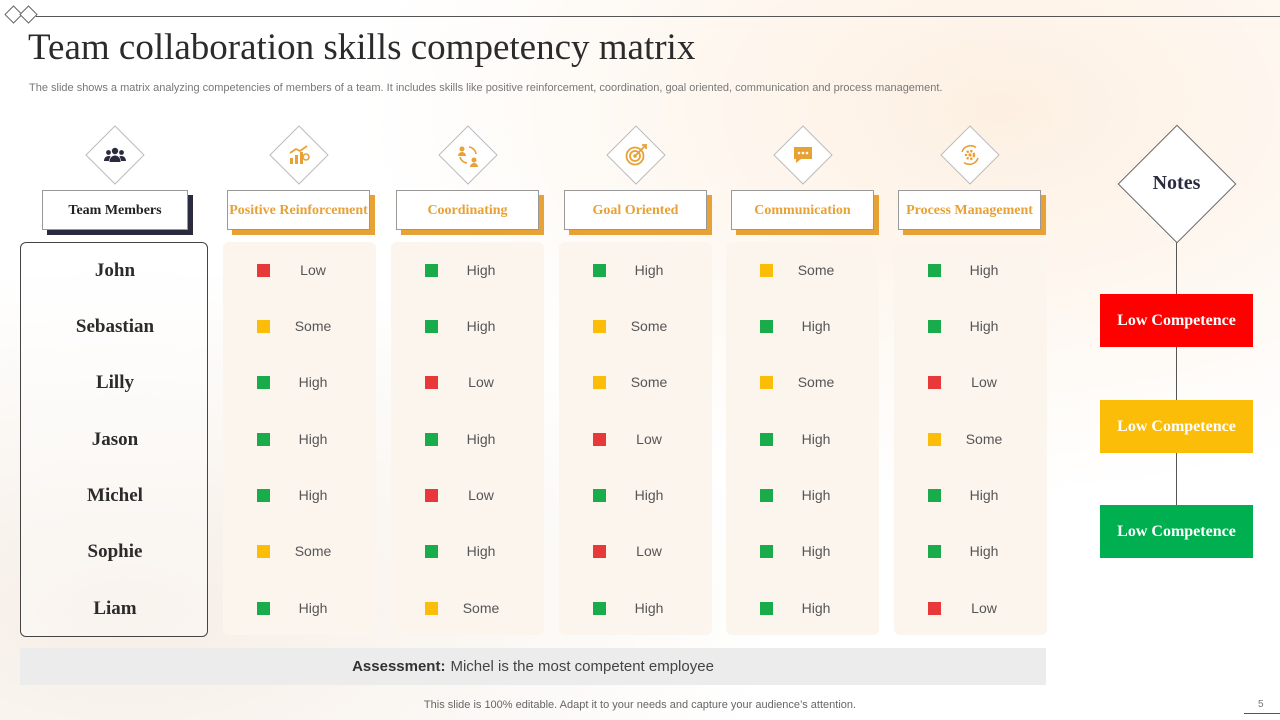 The width and height of the screenshot is (1280, 720). Describe the element at coordinates (970, 155) in the screenshot. I see `gear-cycle-icon` at that location.